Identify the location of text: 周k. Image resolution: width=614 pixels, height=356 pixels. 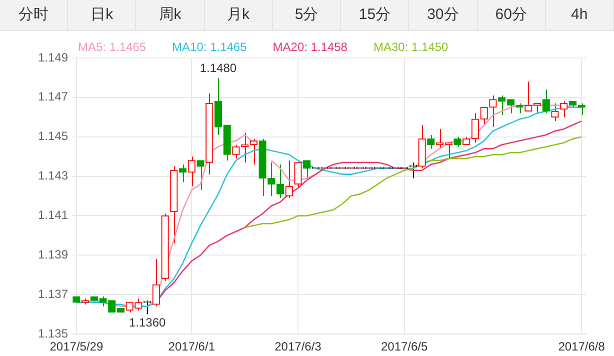
(170, 15).